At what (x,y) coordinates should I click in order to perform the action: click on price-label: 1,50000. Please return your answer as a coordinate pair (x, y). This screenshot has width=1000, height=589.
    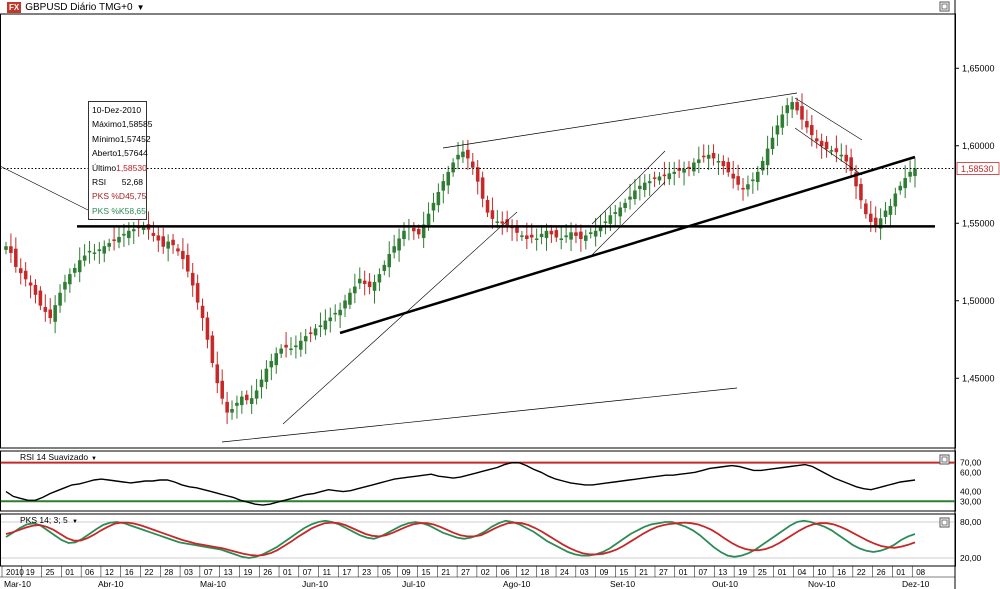
    Looking at the image, I should click on (978, 301).